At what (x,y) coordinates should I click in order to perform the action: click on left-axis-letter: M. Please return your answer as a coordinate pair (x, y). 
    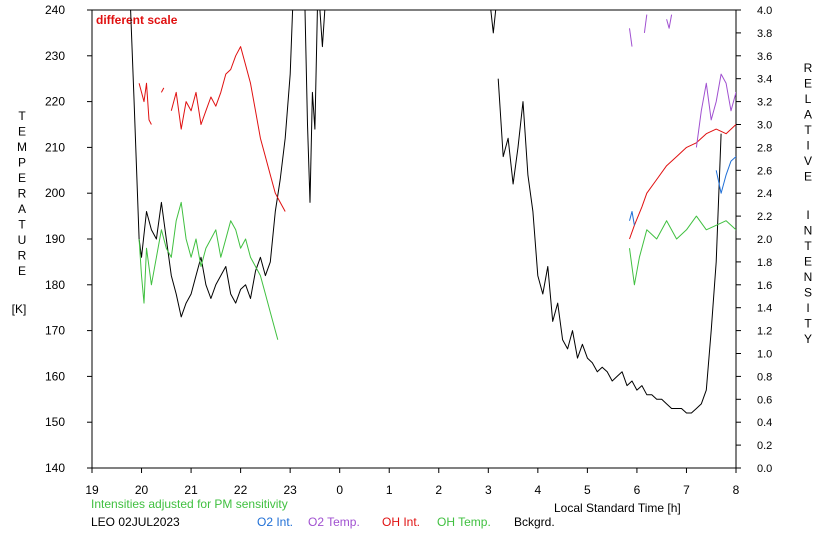
    Looking at the image, I should click on (22, 147).